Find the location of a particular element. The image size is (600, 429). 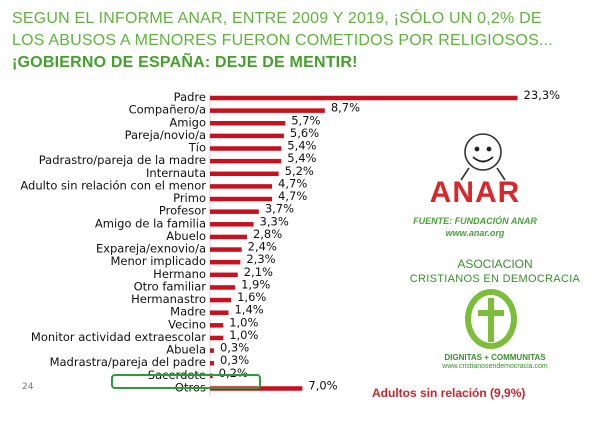

value-label: 0,2% is located at coordinates (233, 373).